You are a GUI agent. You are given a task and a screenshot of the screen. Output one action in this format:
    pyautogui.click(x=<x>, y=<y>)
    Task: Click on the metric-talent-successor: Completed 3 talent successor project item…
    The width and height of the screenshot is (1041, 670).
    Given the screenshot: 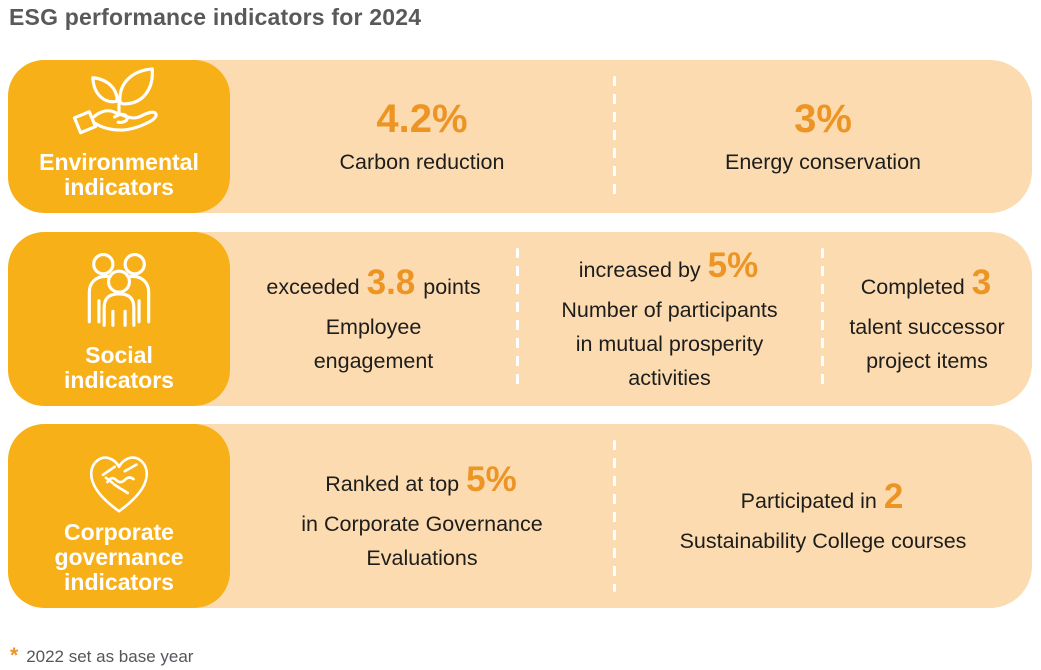 What is the action you would take?
    pyautogui.click(x=927, y=319)
    